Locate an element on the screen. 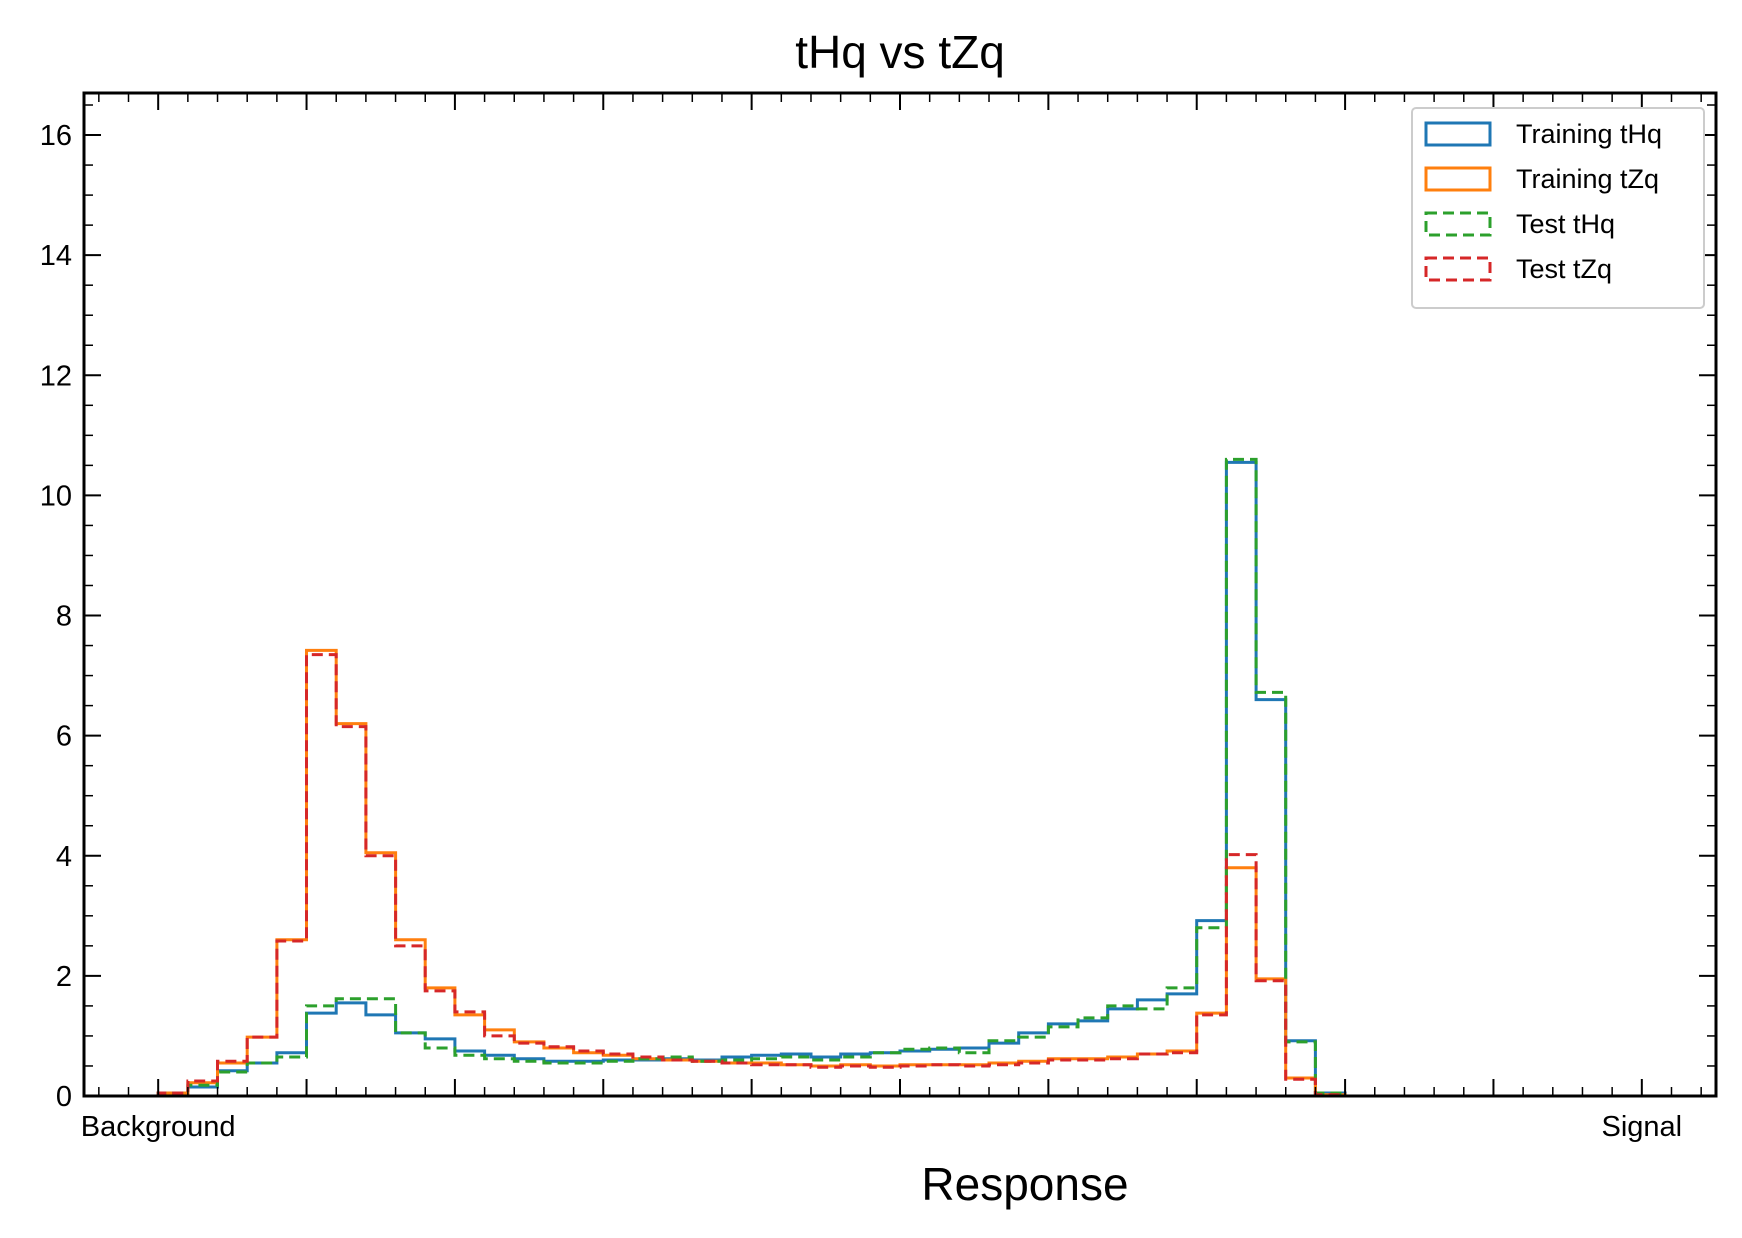  x-tick-label: Signal is located at coordinates (1642, 1127).